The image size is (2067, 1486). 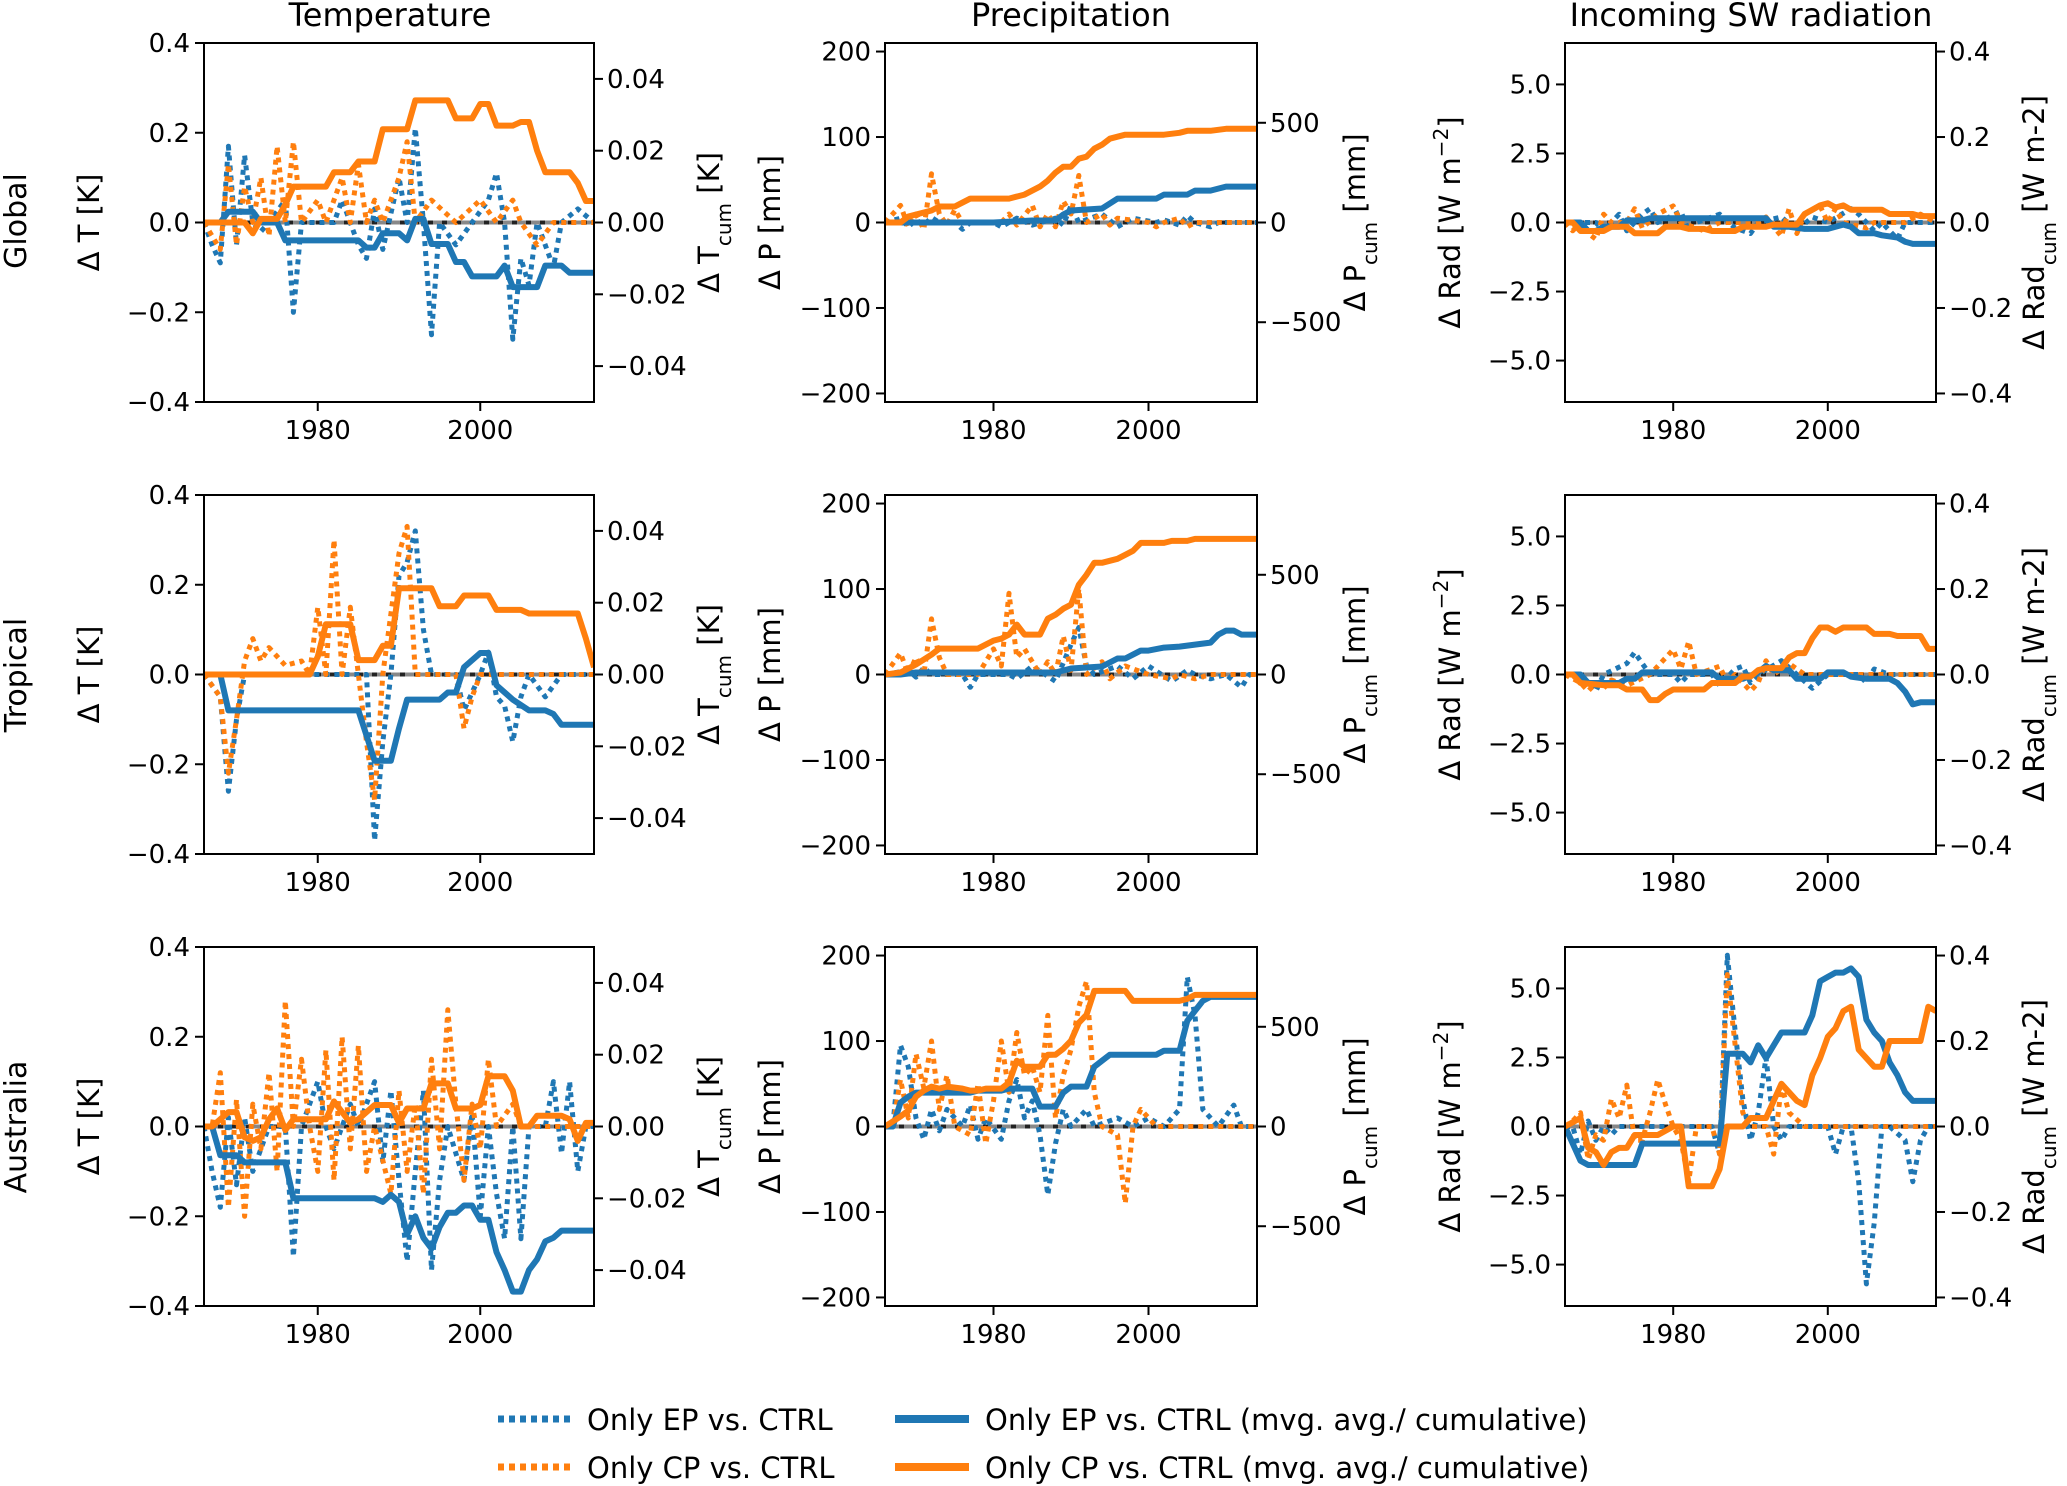 I want to click on column-title-precipitation: Precipitation, so click(x=1071, y=17).